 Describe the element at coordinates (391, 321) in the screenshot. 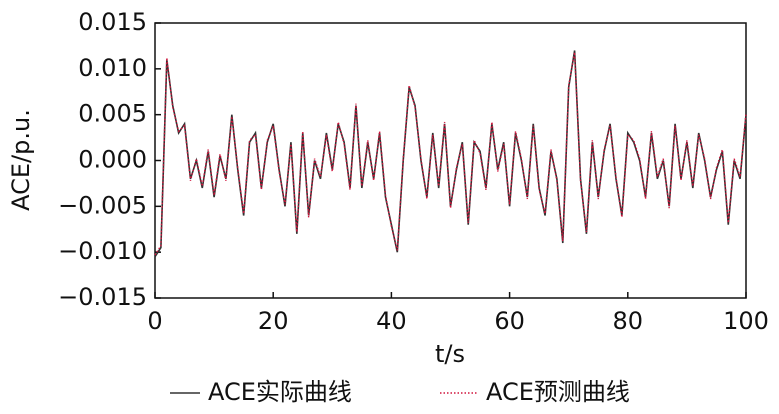

I see `x-tick-label: 40` at that location.